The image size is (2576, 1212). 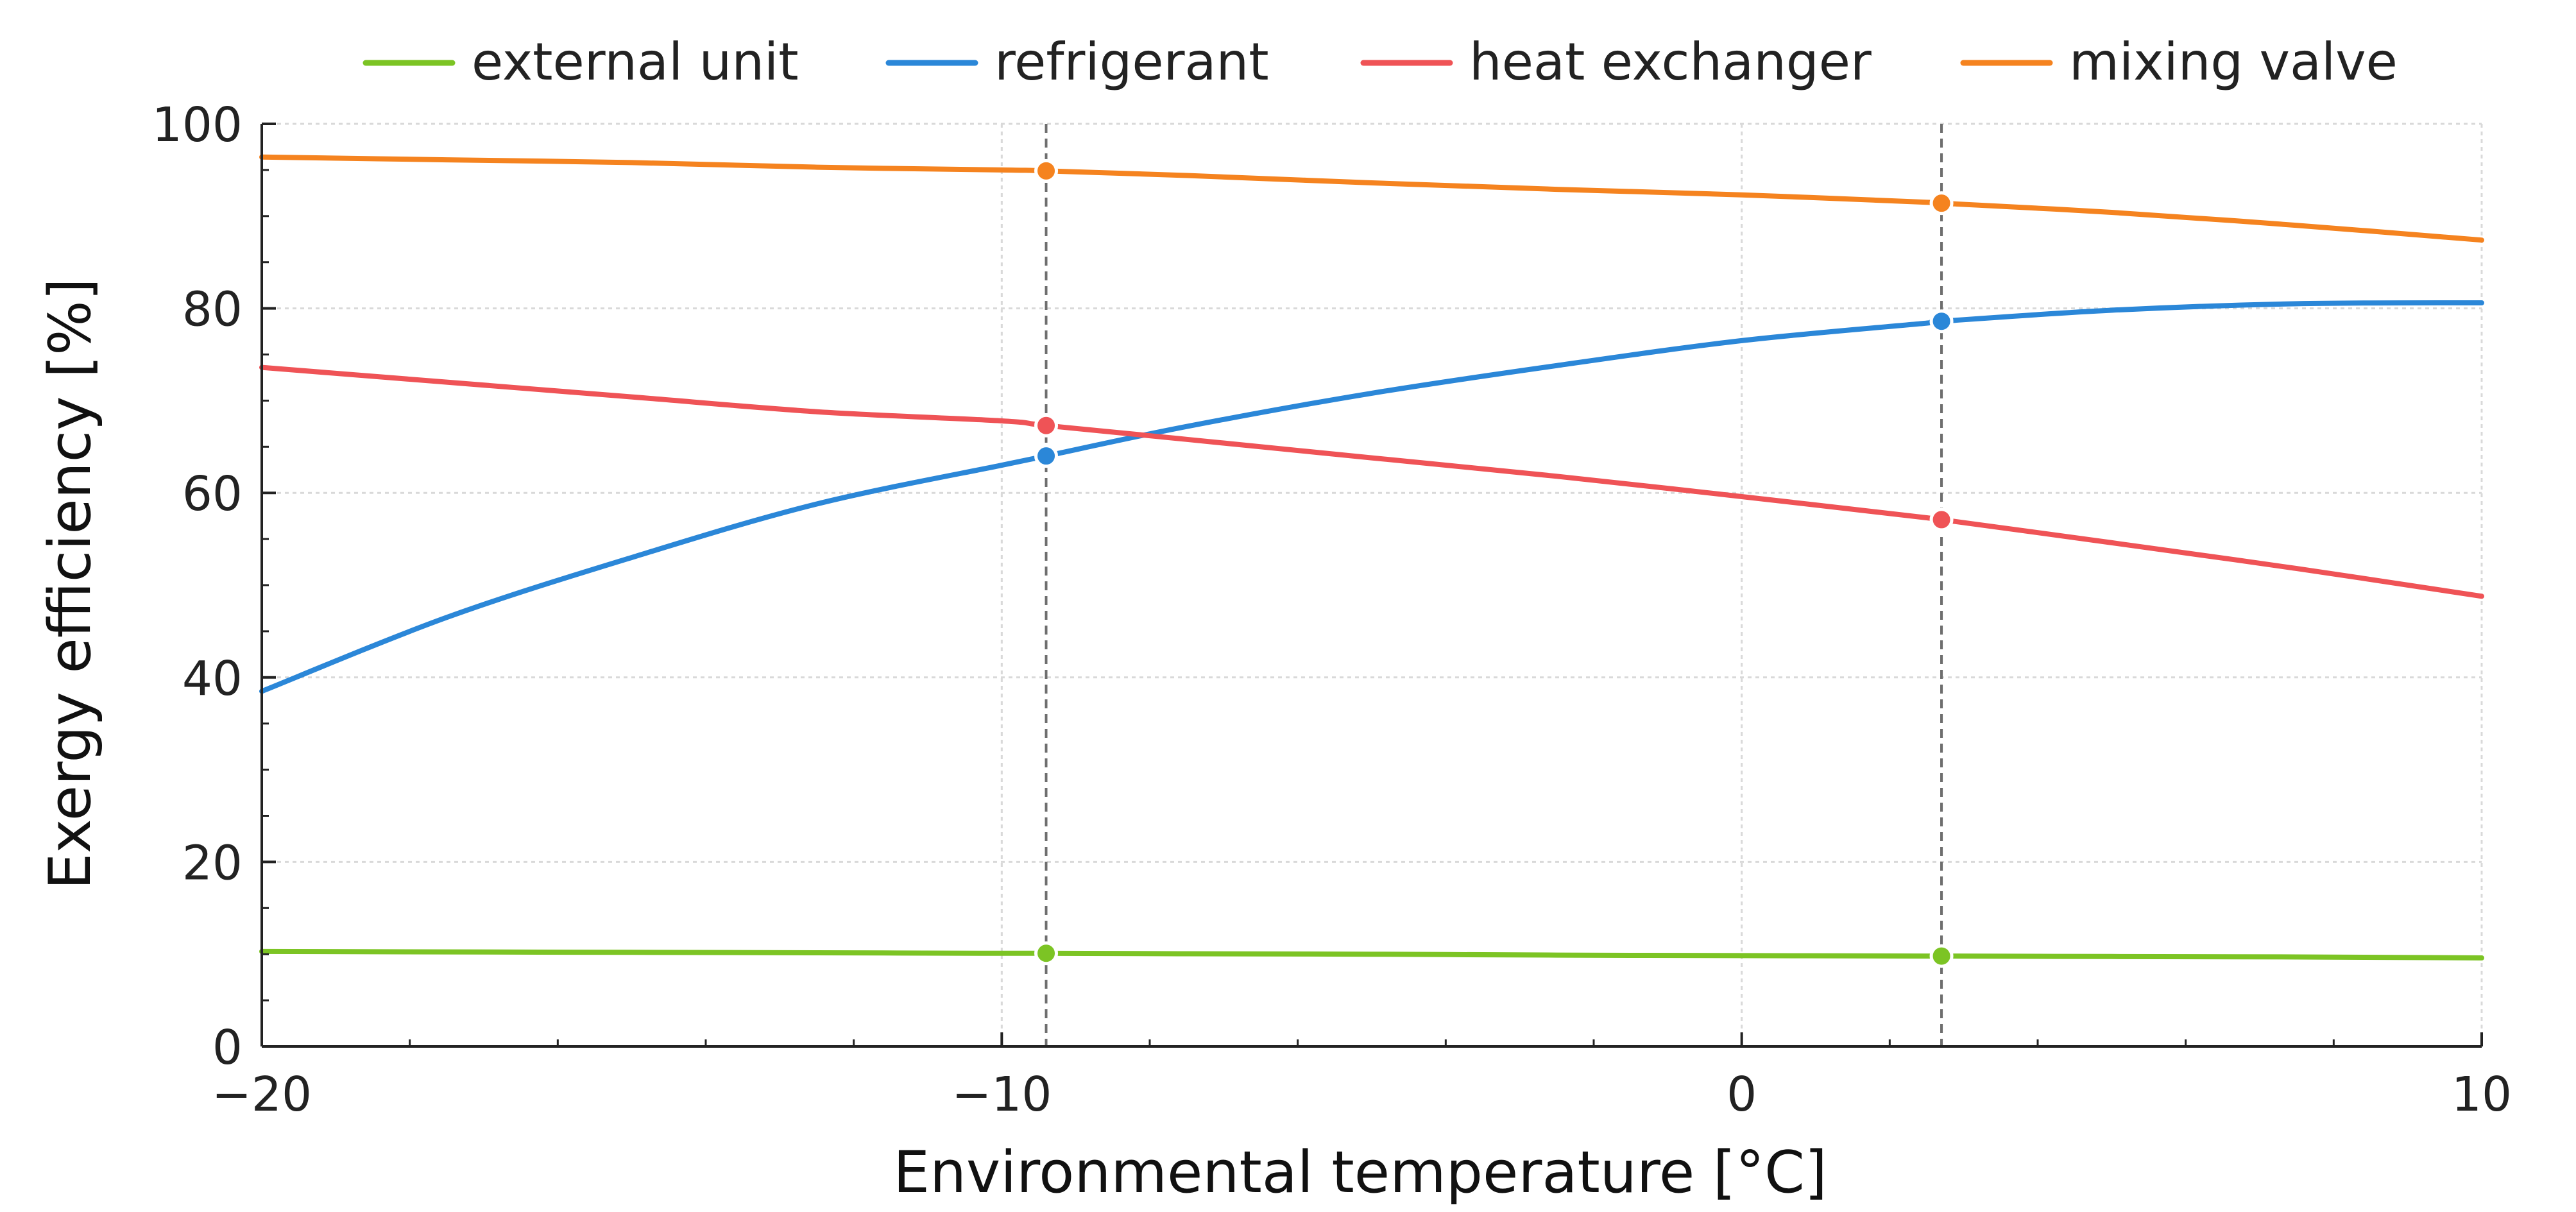 What do you see at coordinates (2482, 1094) in the screenshot?
I see `x-tick-label: 10` at bounding box center [2482, 1094].